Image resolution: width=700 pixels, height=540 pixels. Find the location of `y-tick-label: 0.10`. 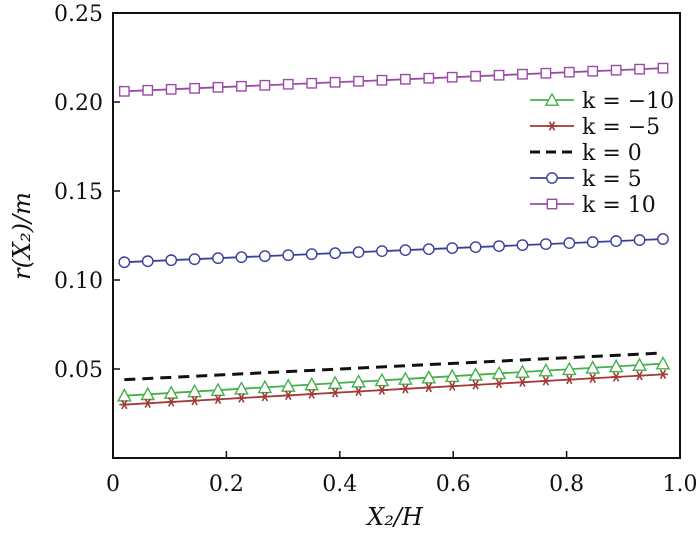

y-tick-label: 0.10 is located at coordinates (78, 281).